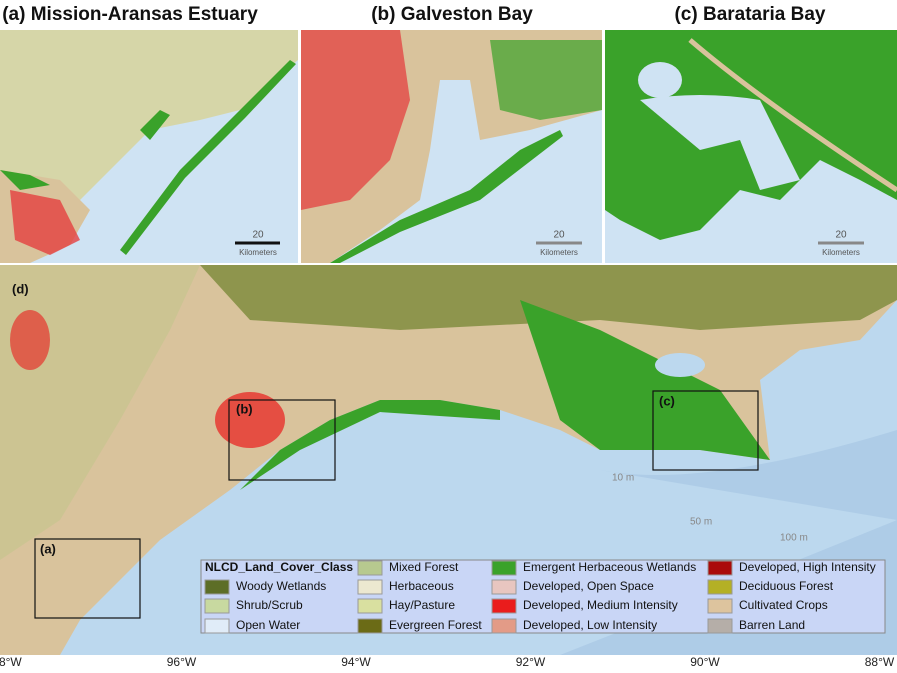 The height and width of the screenshot is (673, 897). I want to click on legend-label: Developed, High Intensity, so click(807, 567).